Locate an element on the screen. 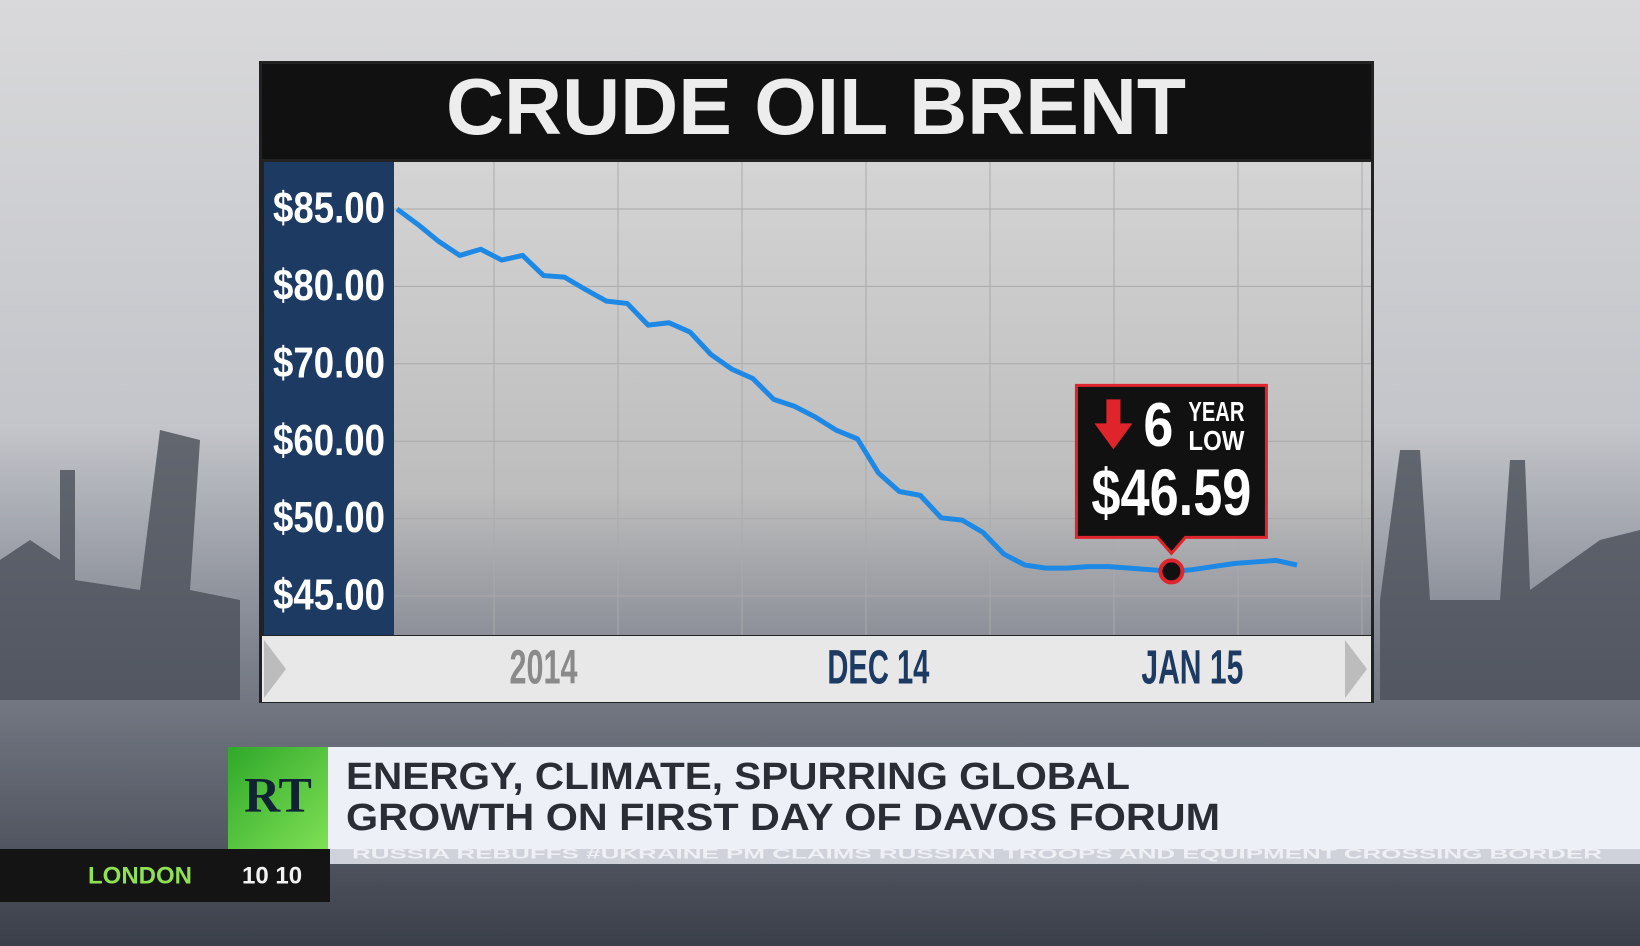 Image resolution: width=1640 pixels, height=946 pixels. headline-line: GROWTH ON FIRST DAY OF DAVOS FORUM is located at coordinates (783, 818).